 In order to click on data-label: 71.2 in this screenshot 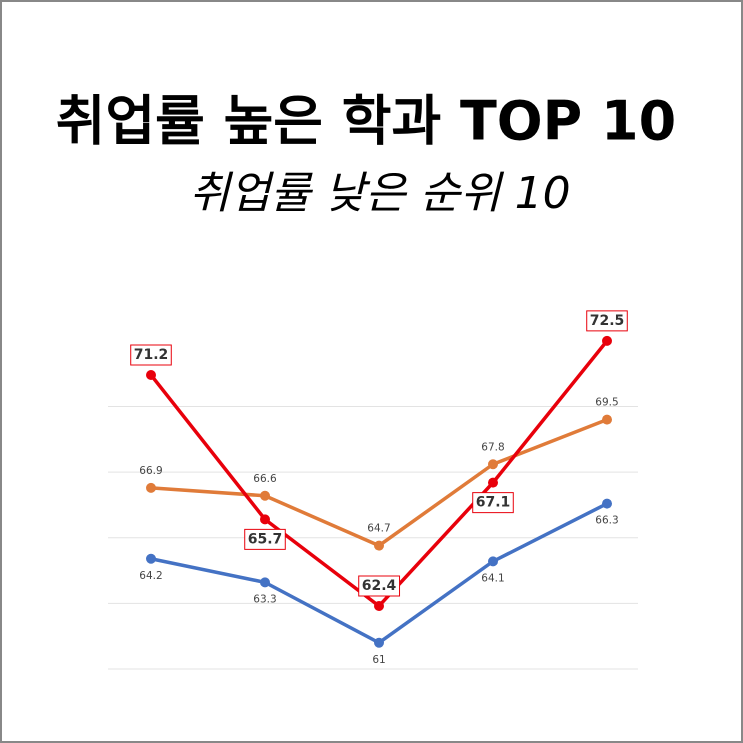, I will do `click(151, 355)`.